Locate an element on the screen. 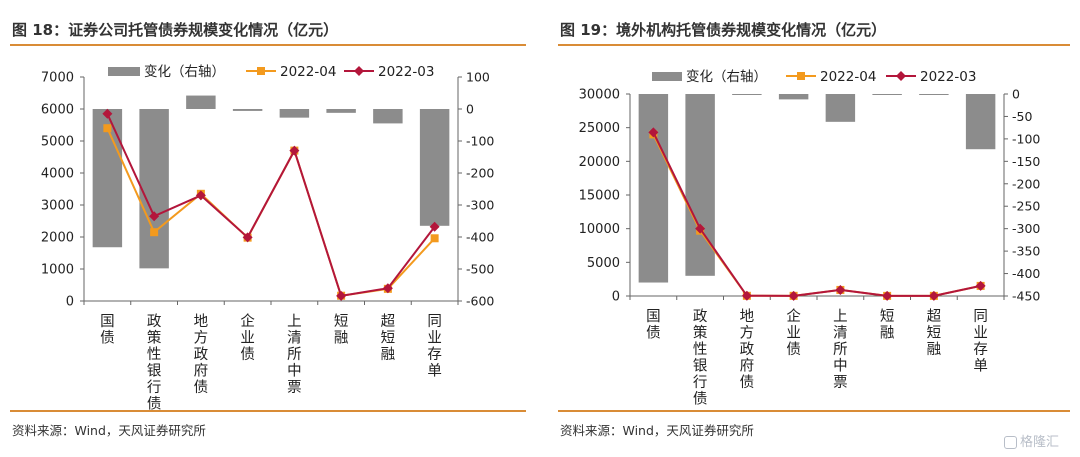 The image size is (1080, 457). chart-title: 图 18：证券公司托管债券规模变化情况（亿元） is located at coordinates (175, 30).